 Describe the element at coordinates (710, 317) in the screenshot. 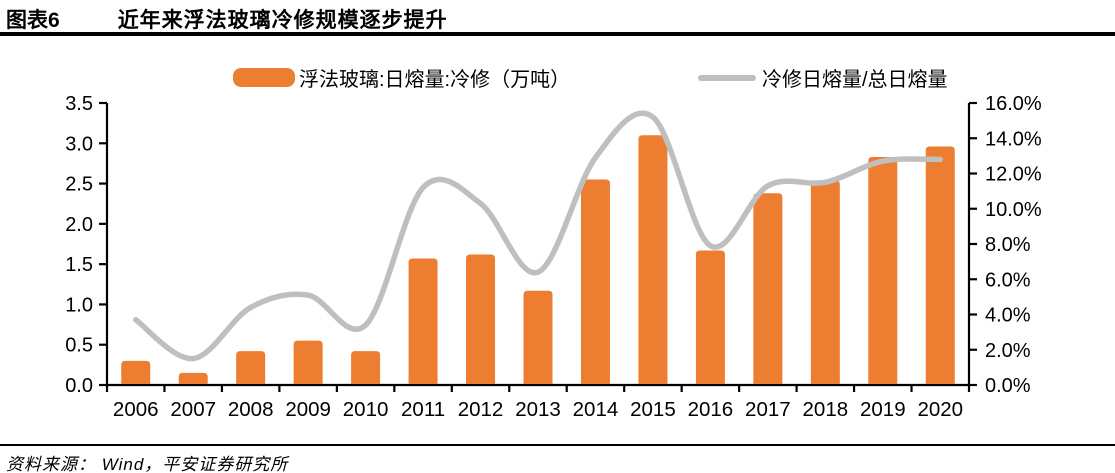

I see `bar-2016` at that location.